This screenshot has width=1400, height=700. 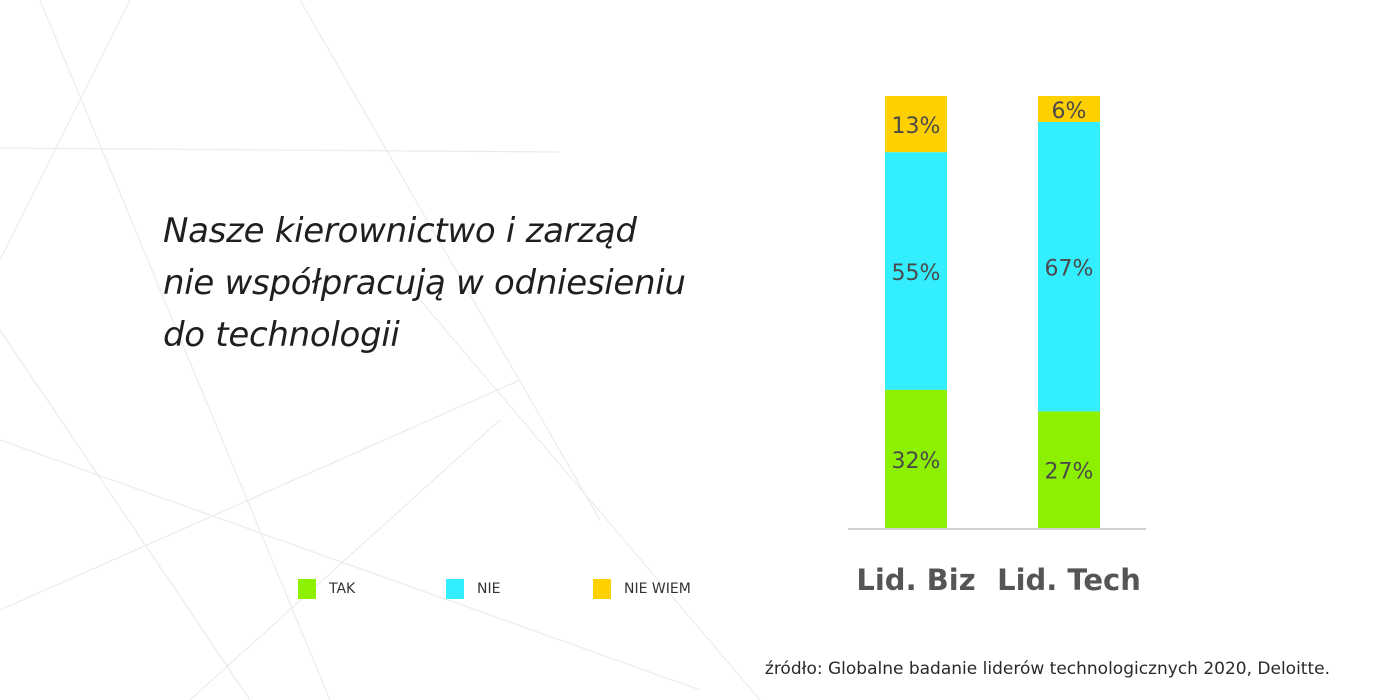 What do you see at coordinates (915, 580) in the screenshot?
I see `x-tick-label-1: Lid. Biz` at bounding box center [915, 580].